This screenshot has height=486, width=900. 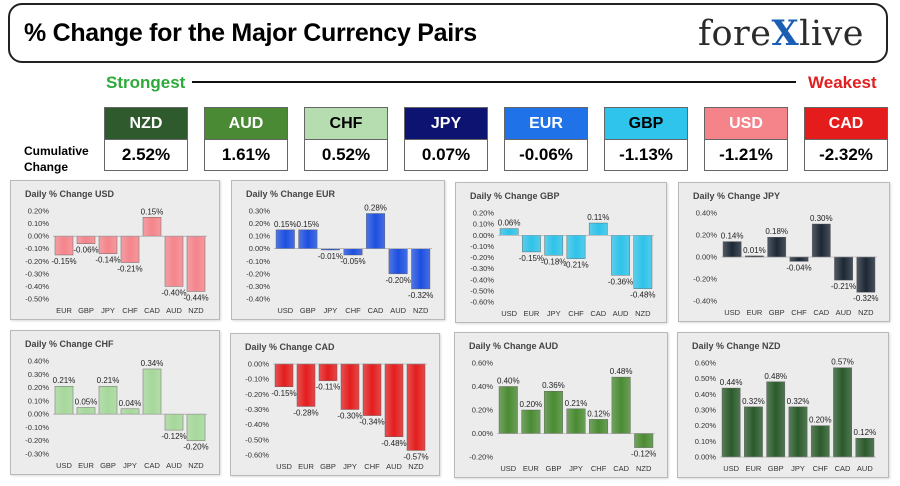 I want to click on chart-title: Daily % Change NZD, so click(x=736, y=346).